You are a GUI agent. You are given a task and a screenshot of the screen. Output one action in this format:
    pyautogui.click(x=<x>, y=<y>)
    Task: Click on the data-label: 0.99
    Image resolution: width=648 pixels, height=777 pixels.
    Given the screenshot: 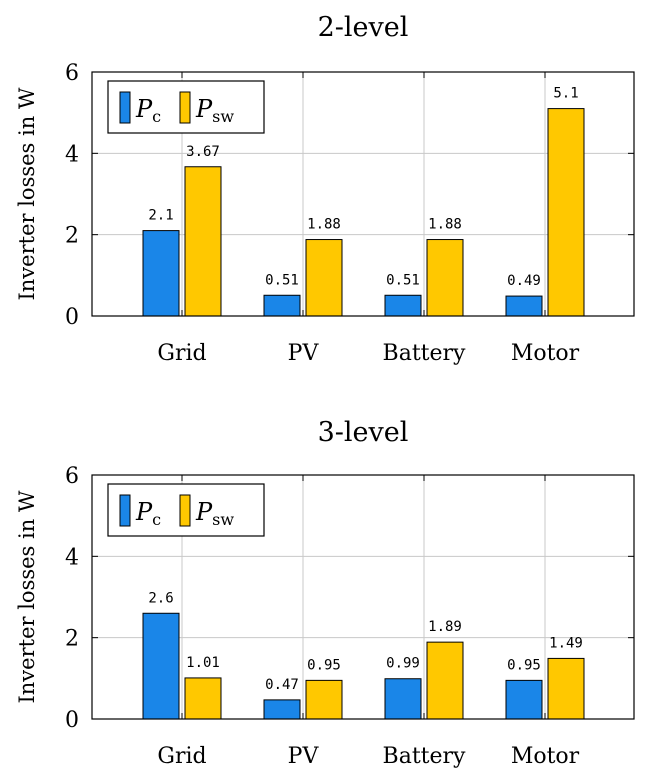 What is the action you would take?
    pyautogui.click(x=403, y=664)
    